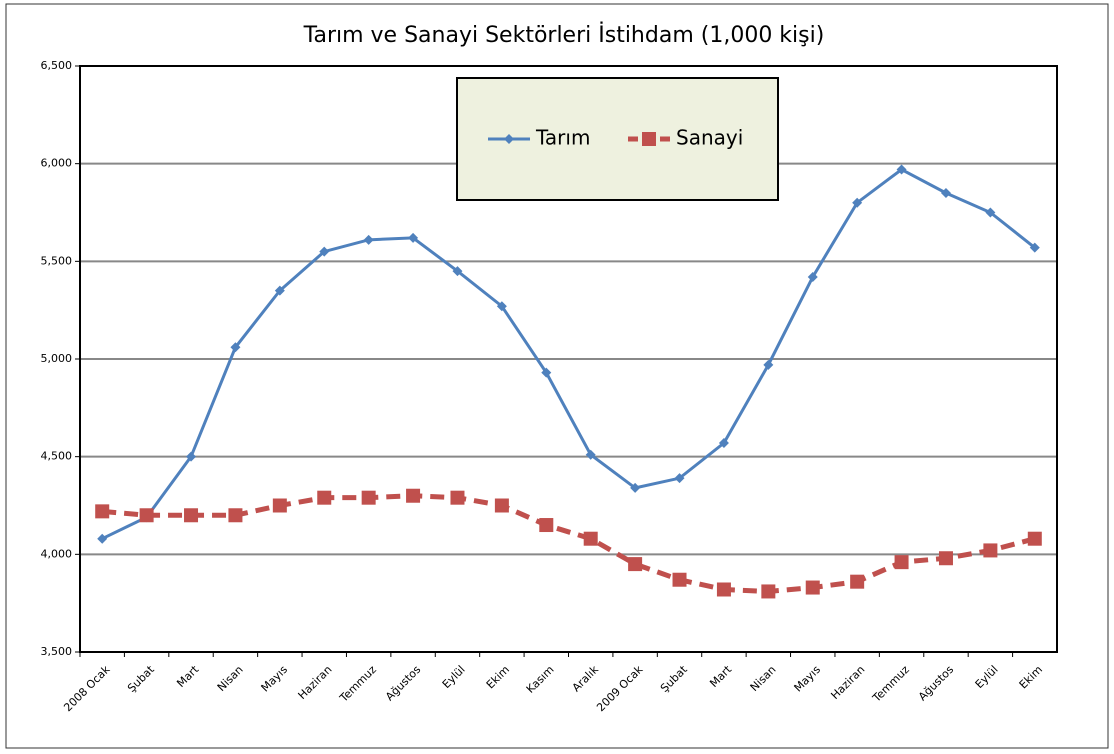 The width and height of the screenshot is (1114, 754). I want to click on y-tick-label: 5,000, so click(57, 358).